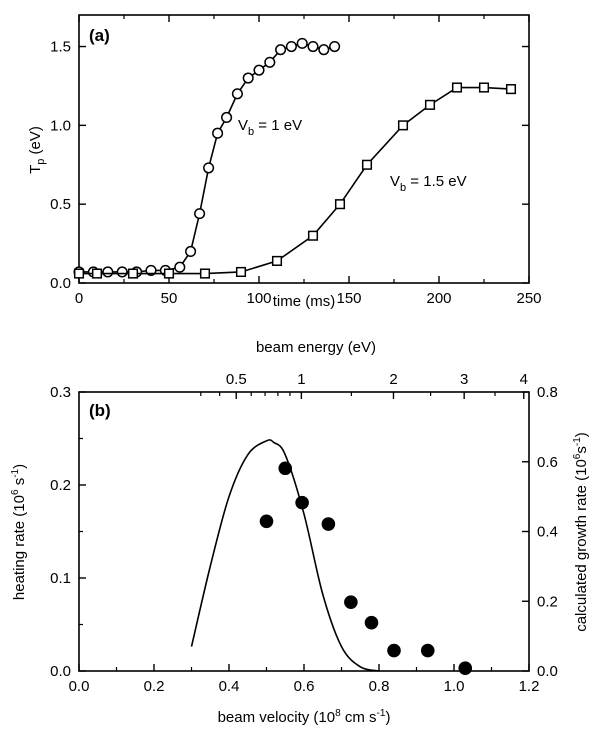 The image size is (600, 730). Describe the element at coordinates (19, 466) in the screenshot. I see `panel-b-y-axis-title-end: )` at that location.